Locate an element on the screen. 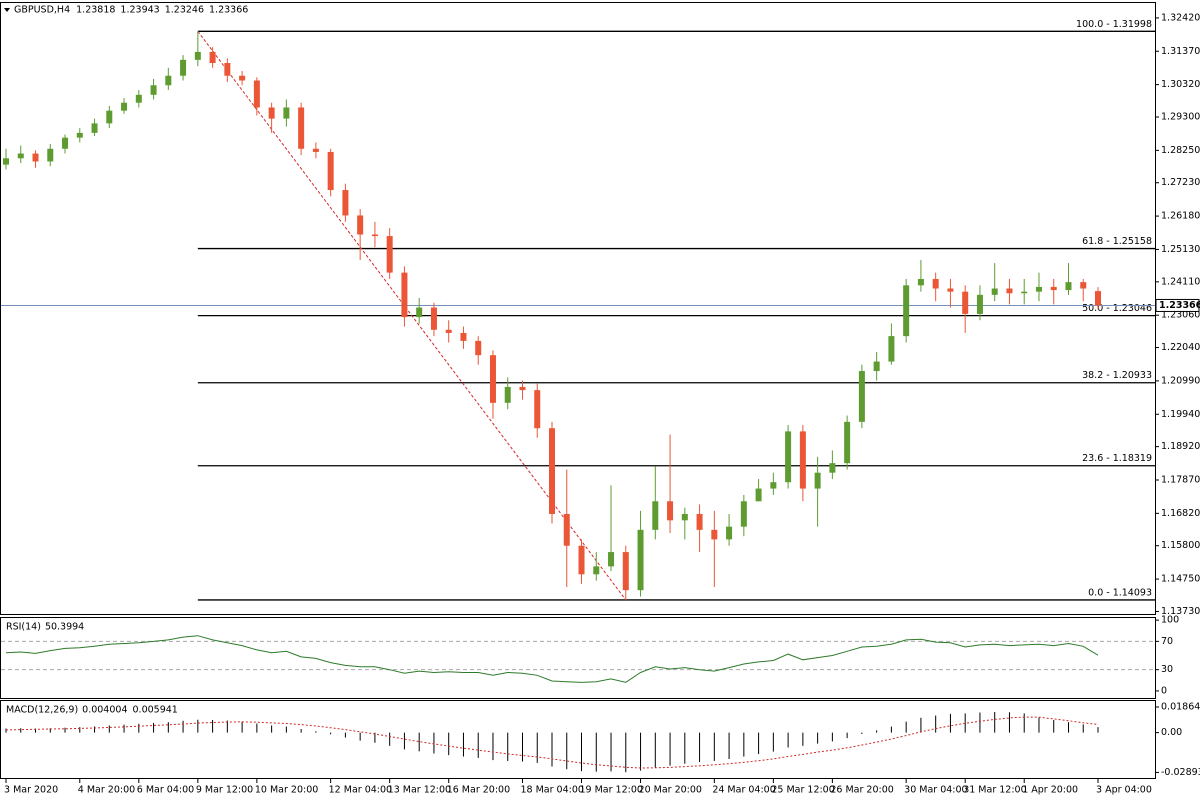 Image resolution: width=1200 pixels, height=800 pixels. x-tick-label: 16 Mar 20:00 is located at coordinates (478, 790).